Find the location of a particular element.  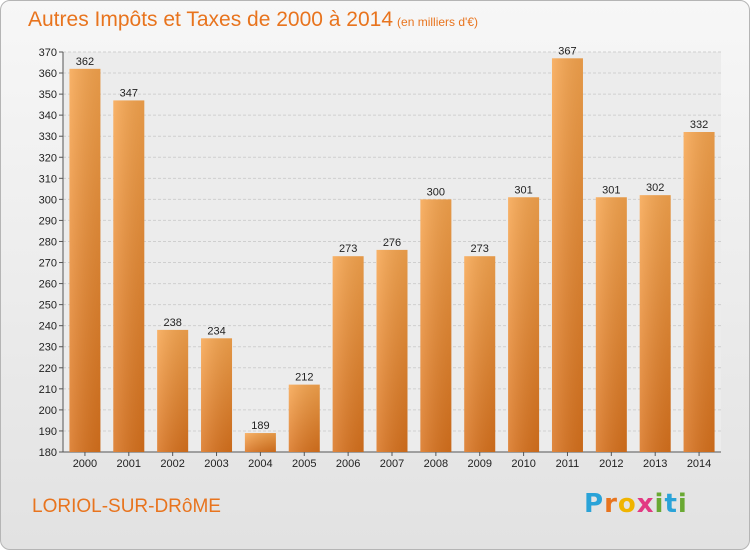

y-tick-label: 290 is located at coordinates (48, 221).